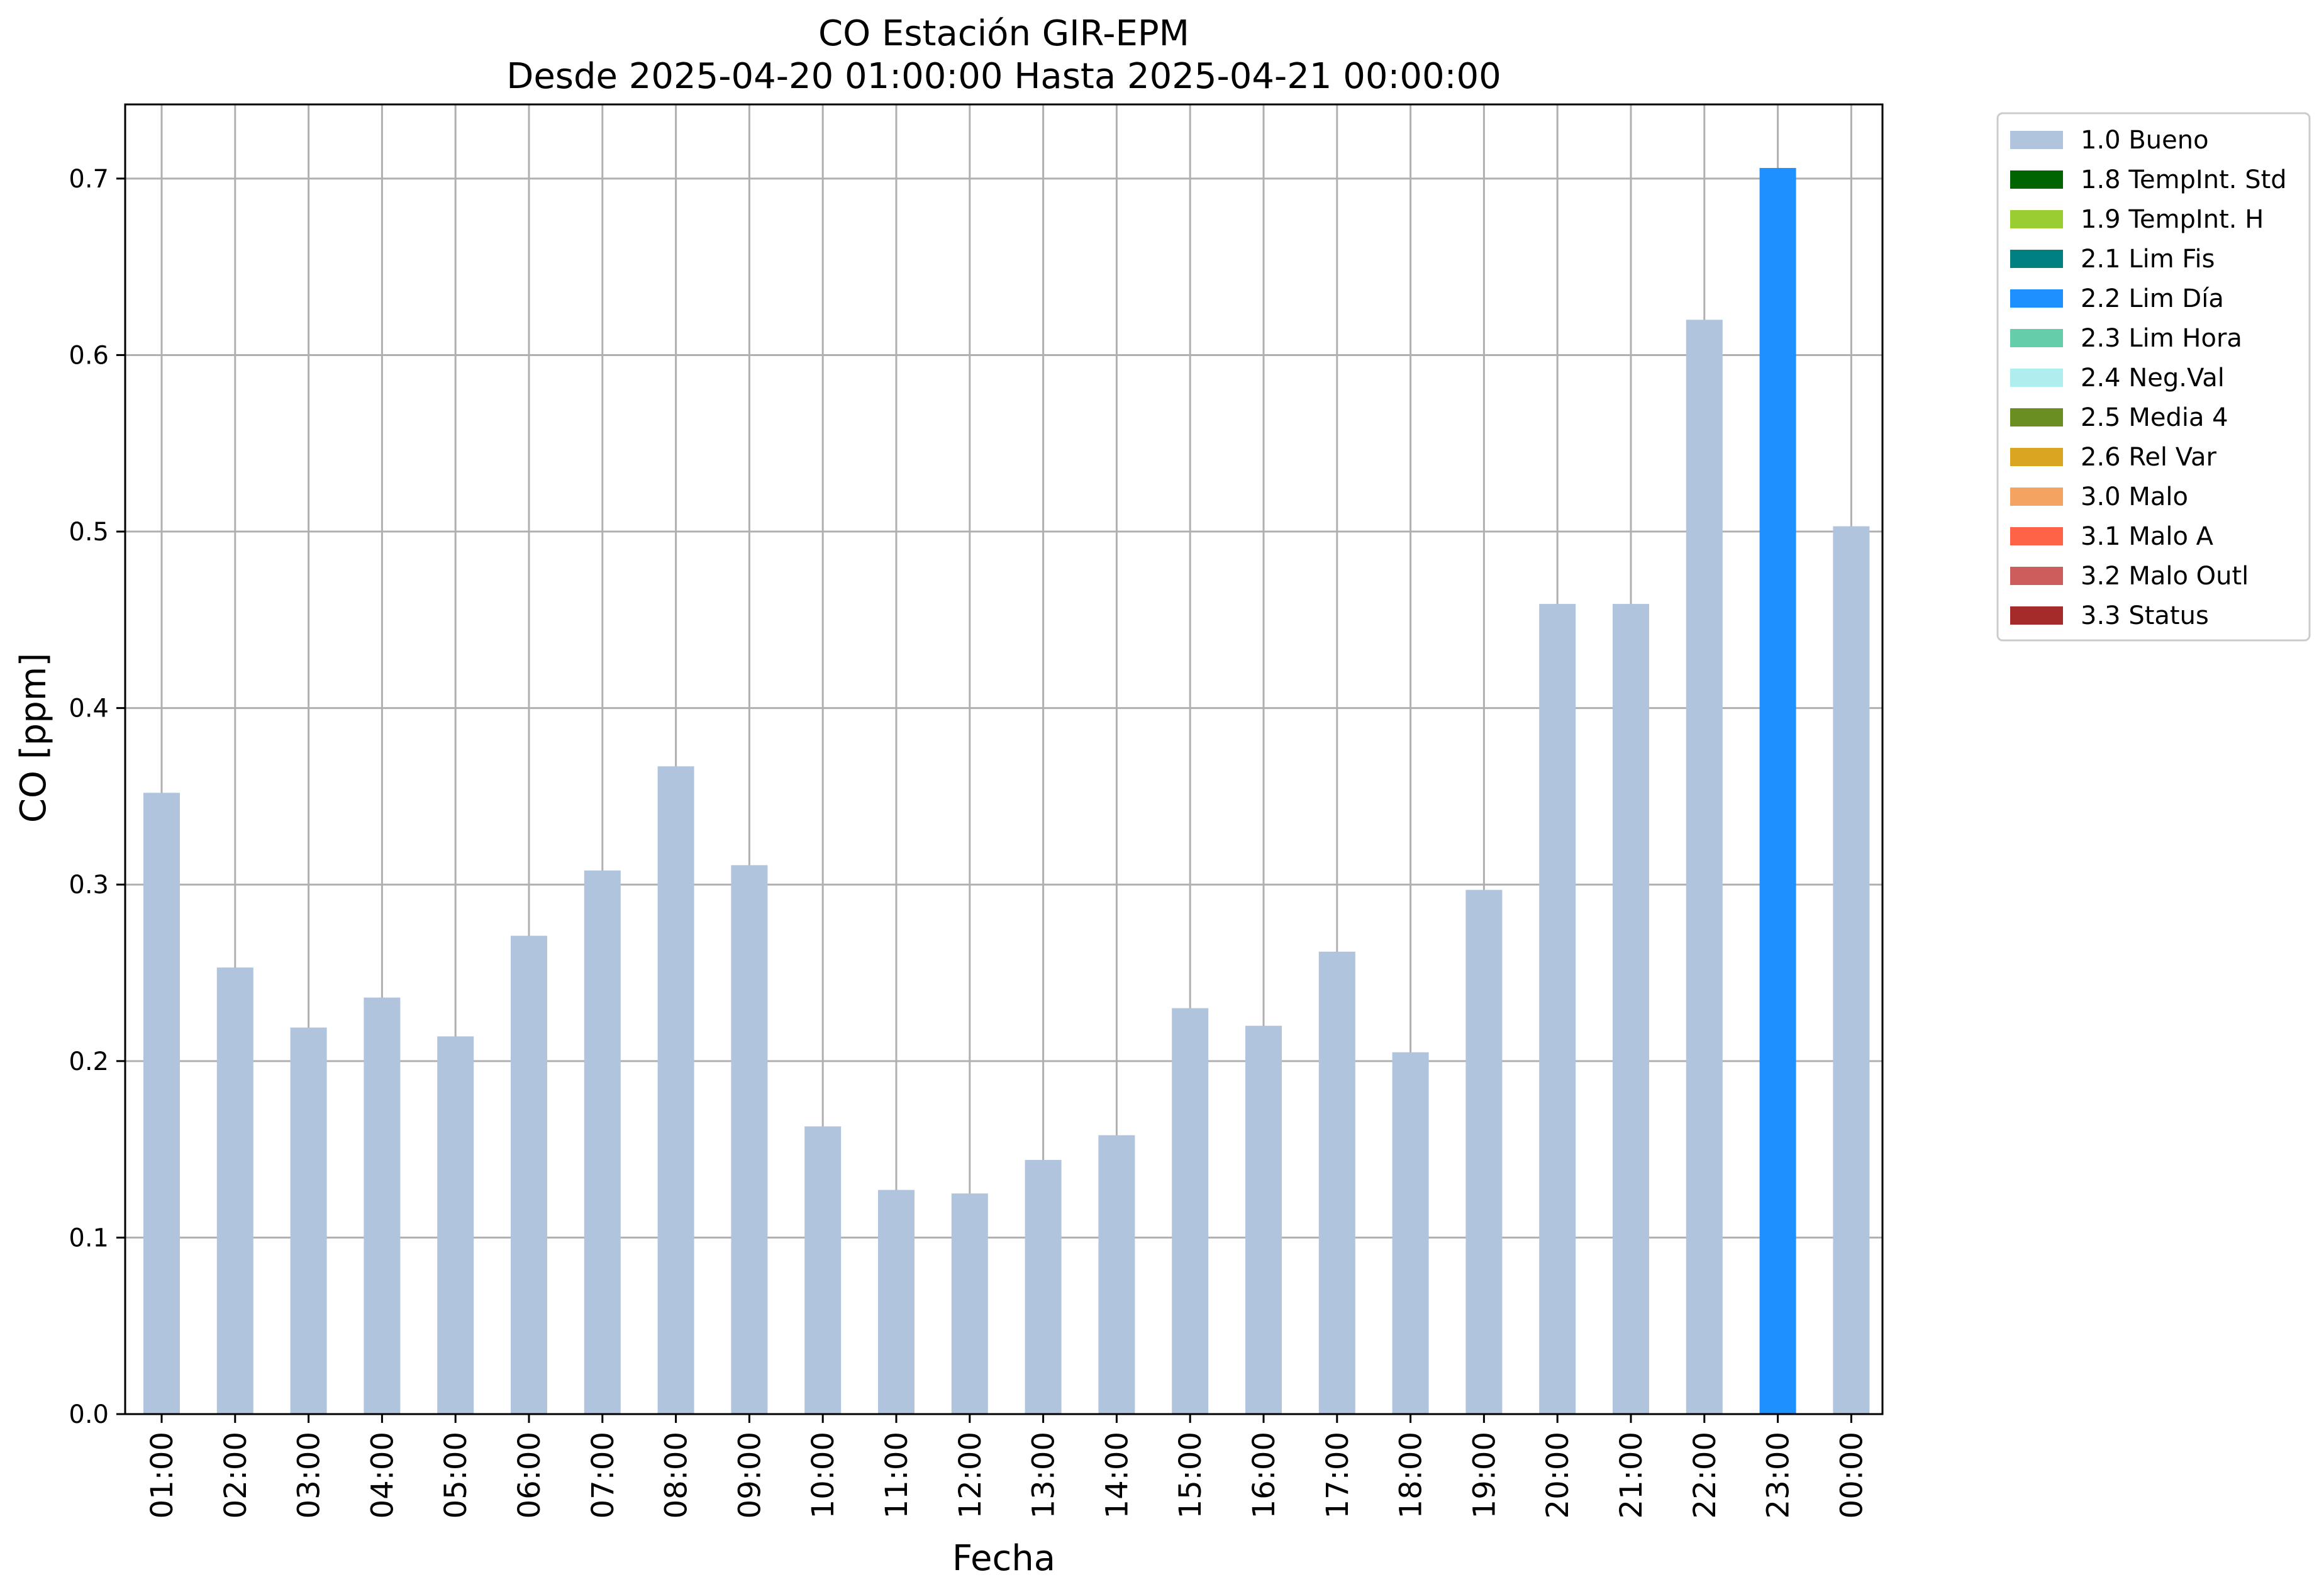 The image size is (2324, 1594). What do you see at coordinates (456, 1475) in the screenshot?
I see `x-tick-label: 05:00` at bounding box center [456, 1475].